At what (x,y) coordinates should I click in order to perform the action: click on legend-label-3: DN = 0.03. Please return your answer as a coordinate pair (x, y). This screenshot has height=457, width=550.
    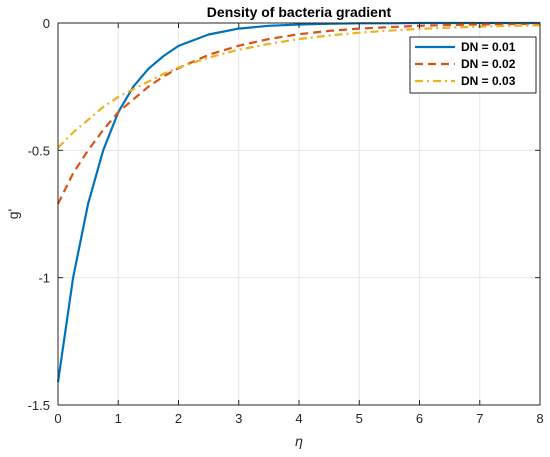
    Looking at the image, I should click on (488, 81).